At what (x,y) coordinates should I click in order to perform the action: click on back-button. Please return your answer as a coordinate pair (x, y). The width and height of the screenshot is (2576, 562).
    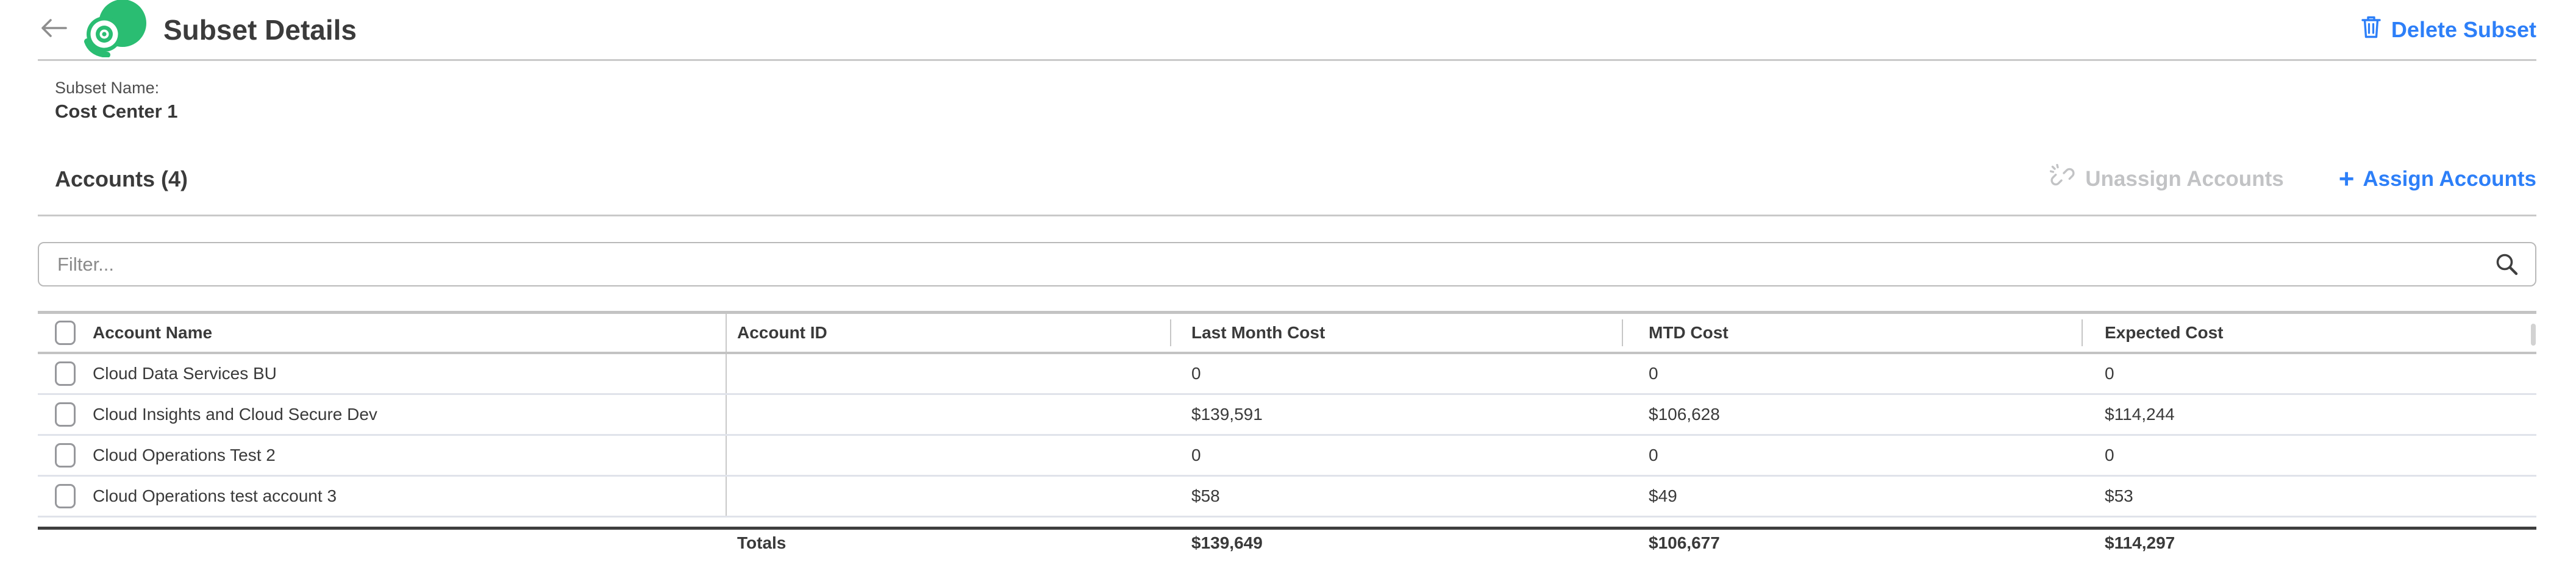
    Looking at the image, I should click on (54, 29).